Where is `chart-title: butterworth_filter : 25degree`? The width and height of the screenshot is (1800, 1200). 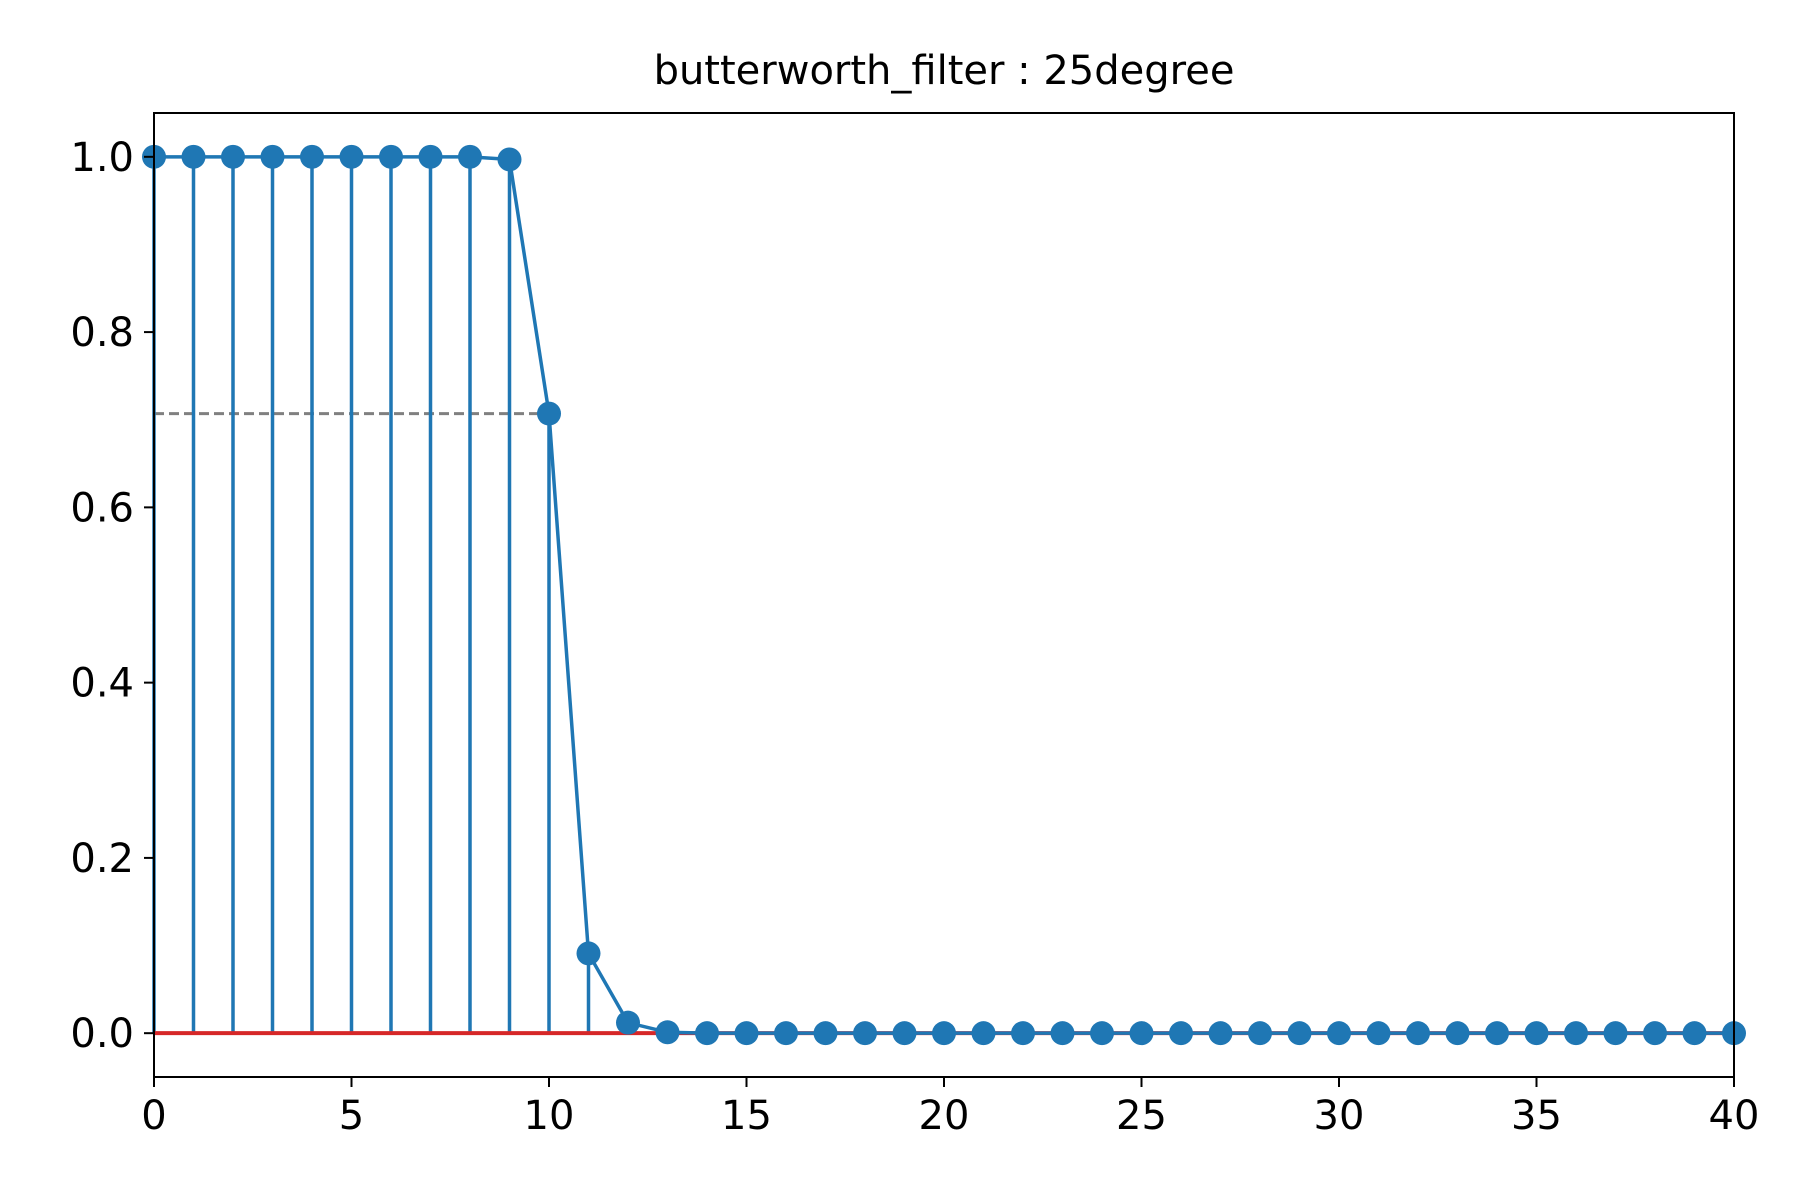
chart-title: butterworth_filter : 25degree is located at coordinates (944, 71).